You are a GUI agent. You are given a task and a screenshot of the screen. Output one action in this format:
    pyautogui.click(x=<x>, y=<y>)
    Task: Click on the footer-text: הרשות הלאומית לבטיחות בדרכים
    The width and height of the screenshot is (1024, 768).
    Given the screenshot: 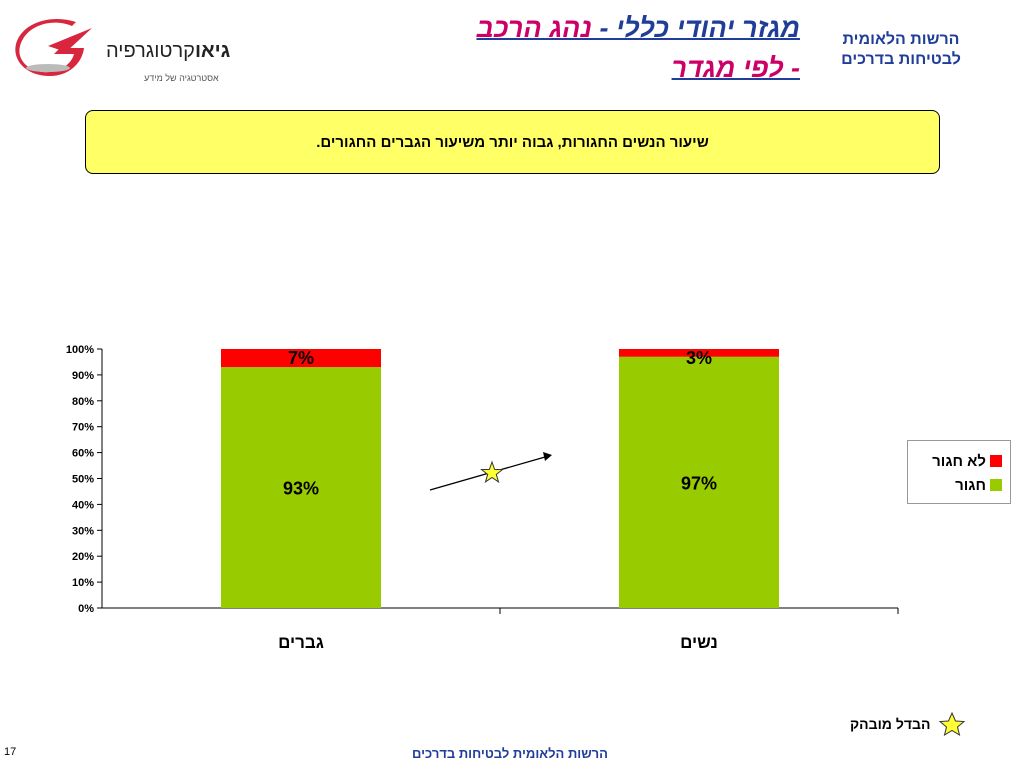 What is the action you would take?
    pyautogui.click(x=510, y=753)
    